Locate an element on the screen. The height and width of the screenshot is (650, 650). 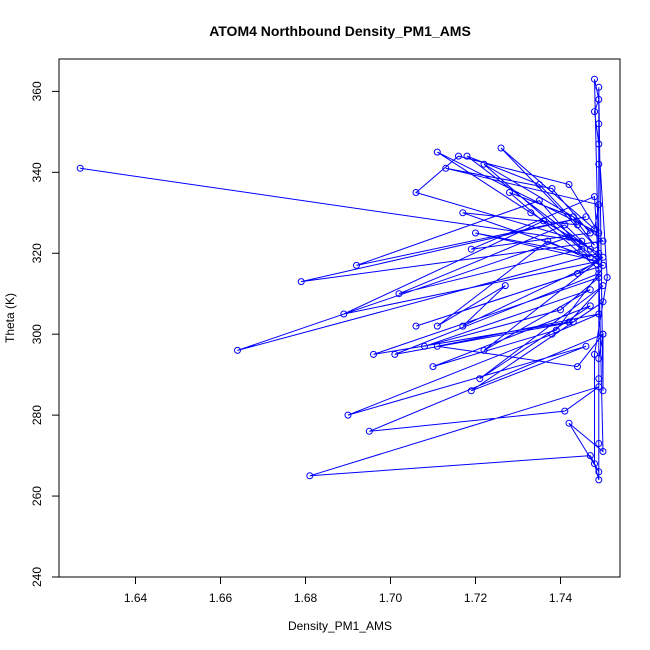
y-tick-label: 340 is located at coordinates (37, 172).